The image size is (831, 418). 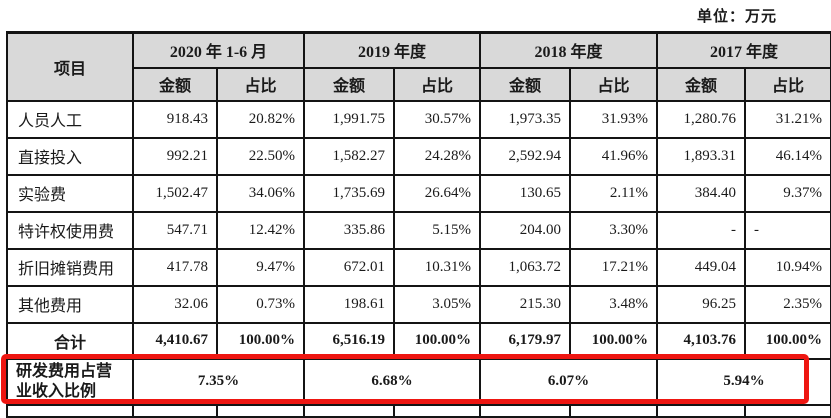 I want to click on col-header-item: 项目, so click(x=70, y=66).